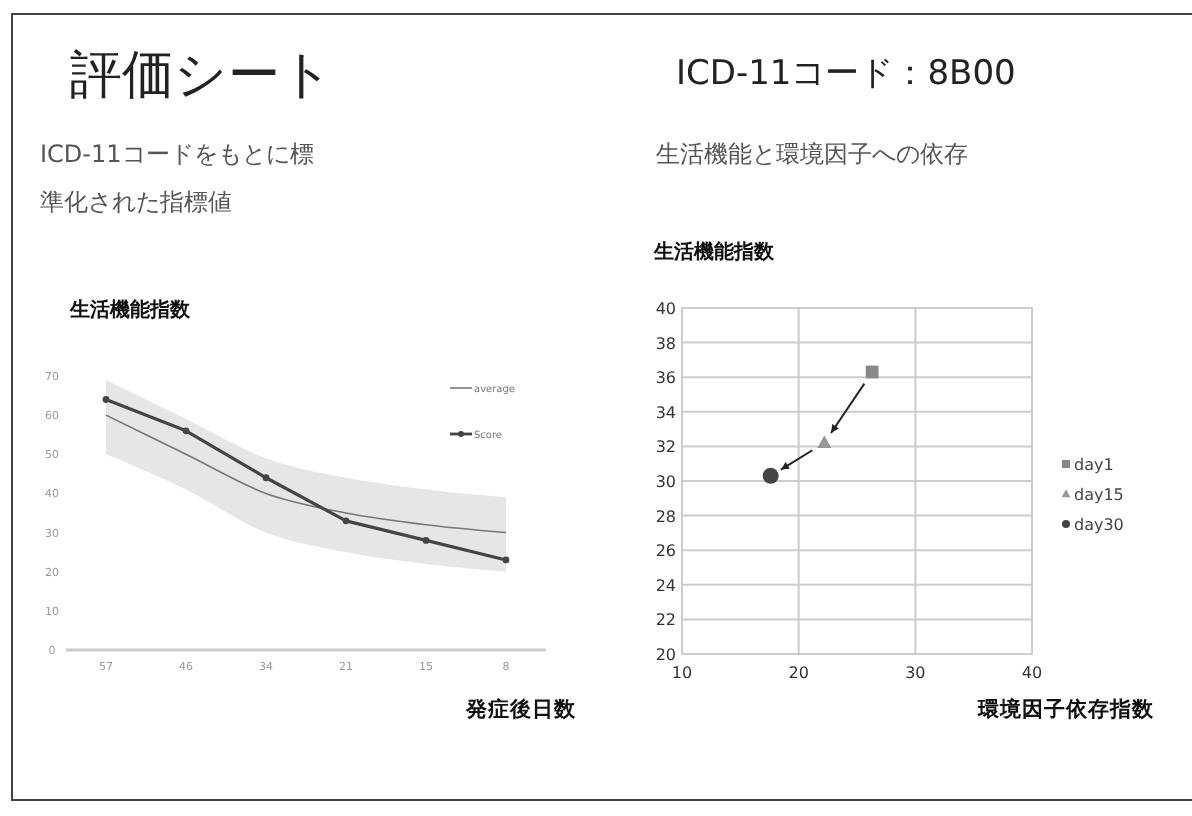 This screenshot has width=1192, height=816. I want to click on x-tick-label: 10, so click(682, 673).